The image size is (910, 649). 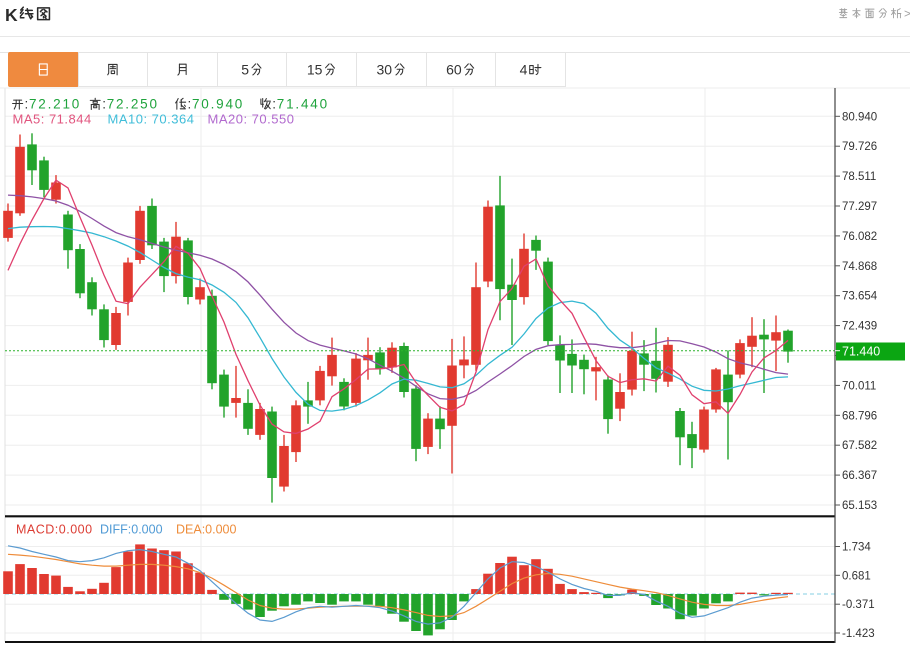 What do you see at coordinates (454, 70) in the screenshot?
I see `svg-text: 60` at bounding box center [454, 70].